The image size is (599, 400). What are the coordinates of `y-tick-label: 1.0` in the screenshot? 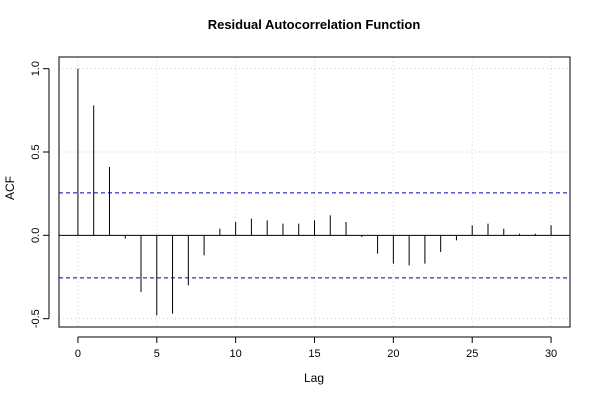 It's located at (36, 68).